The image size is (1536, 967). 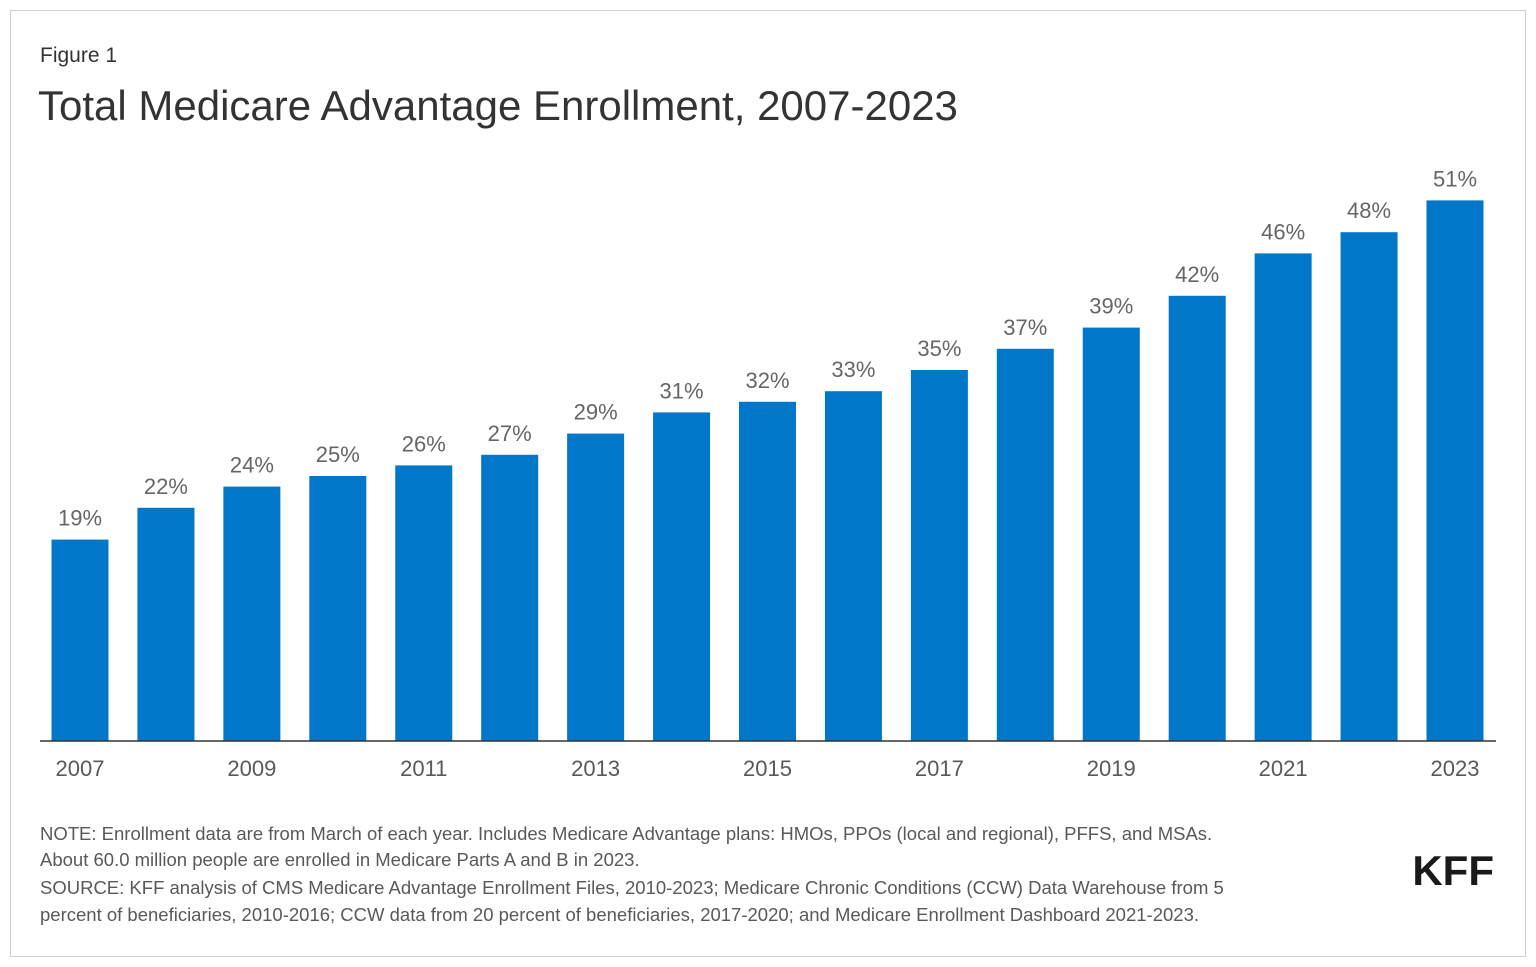 I want to click on value-label: 22%, so click(x=166, y=486).